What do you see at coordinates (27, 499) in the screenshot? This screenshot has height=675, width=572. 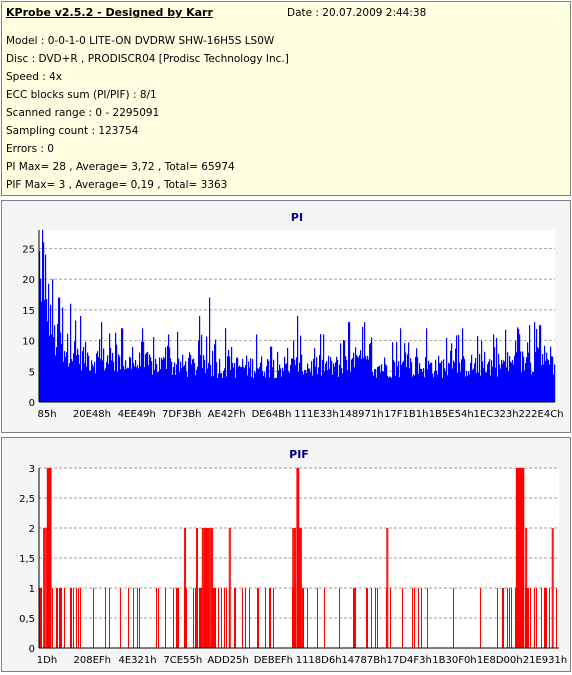 I see `pif-y-tick-label: 2,5` at bounding box center [27, 499].